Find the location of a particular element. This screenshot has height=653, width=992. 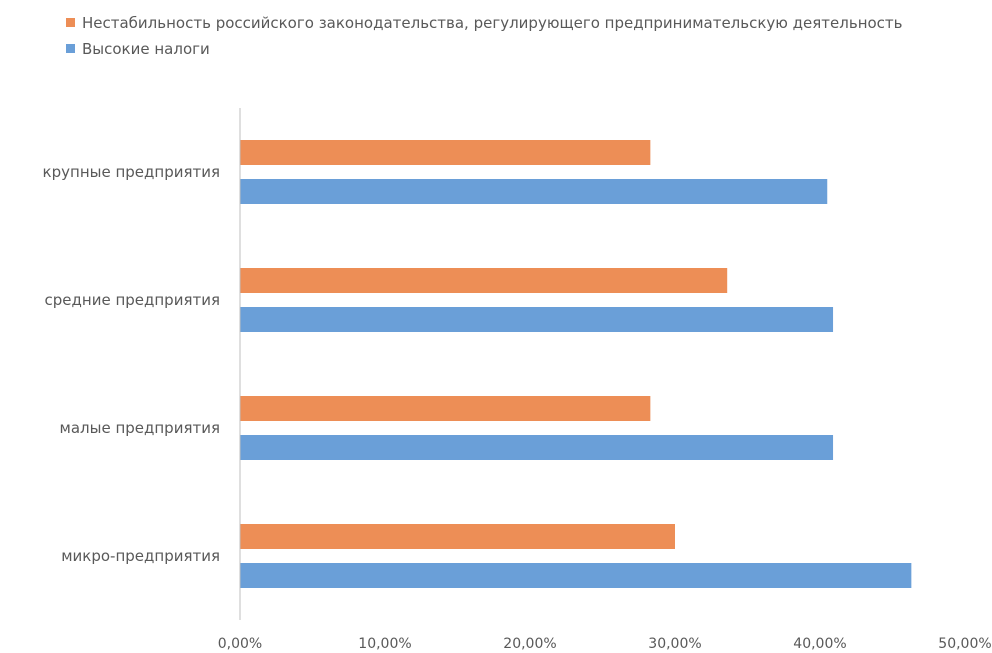

x-tick-label: 20,00% is located at coordinates (529, 644).